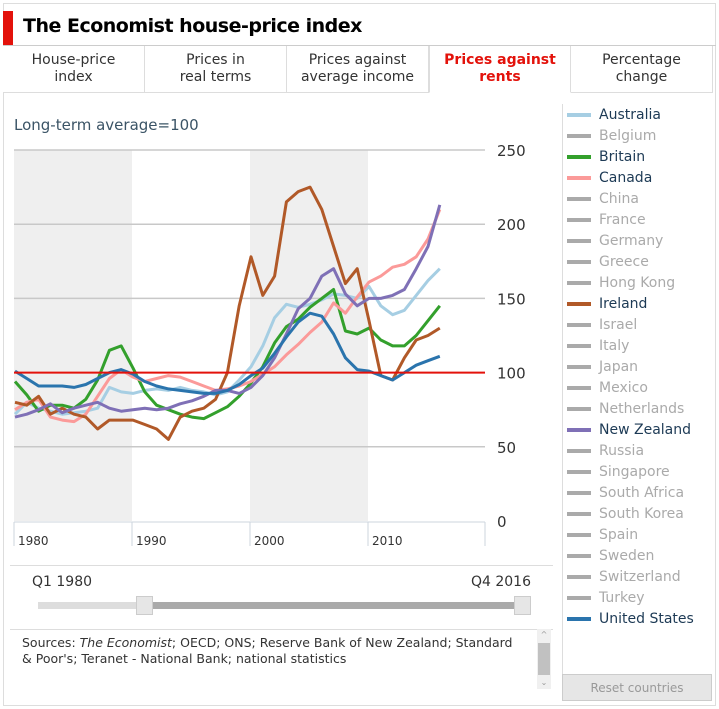 The height and width of the screenshot is (709, 719). Describe the element at coordinates (511, 151) in the screenshot. I see `y-tick-label-250: 250` at that location.